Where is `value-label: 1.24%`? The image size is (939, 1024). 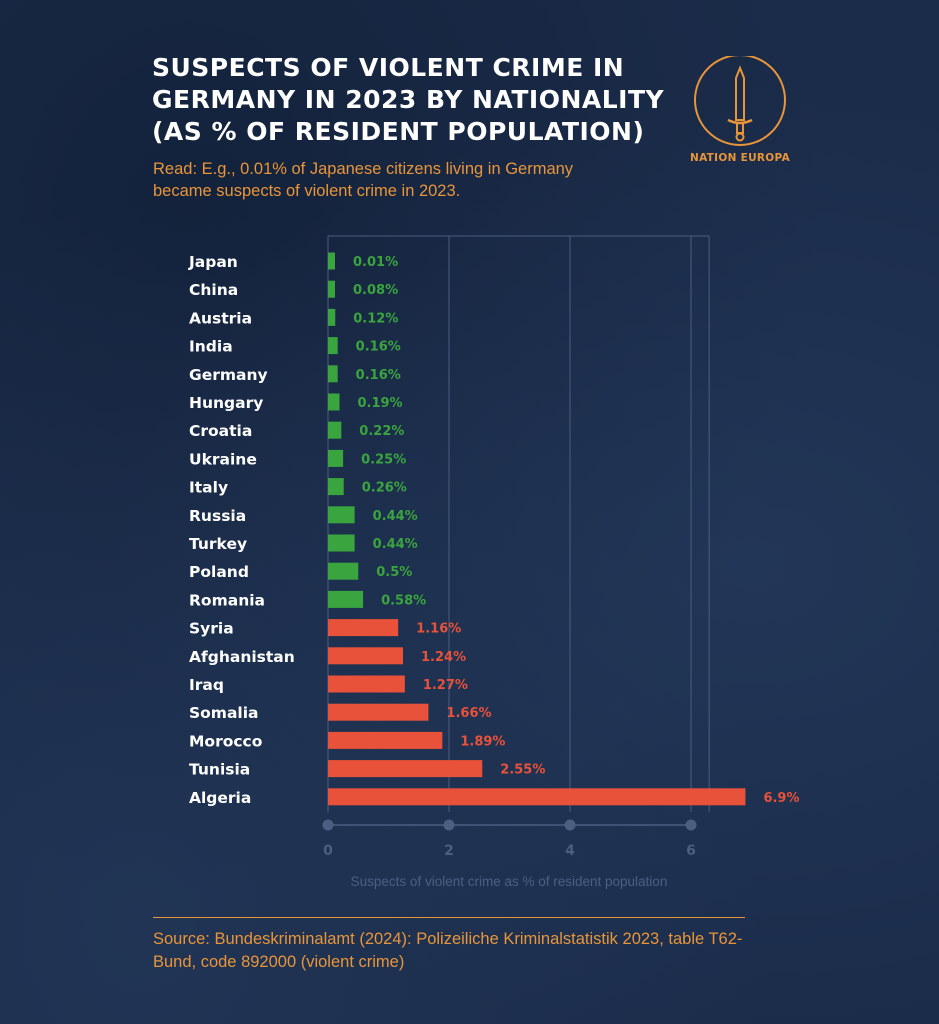
value-label: 1.24% is located at coordinates (443, 657).